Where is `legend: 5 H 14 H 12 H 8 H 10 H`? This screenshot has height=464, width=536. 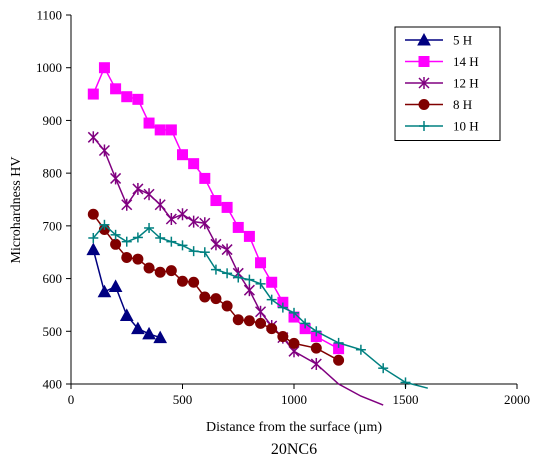
legend: 5 H 14 H 12 H 8 H 10 H is located at coordinates (447, 83).